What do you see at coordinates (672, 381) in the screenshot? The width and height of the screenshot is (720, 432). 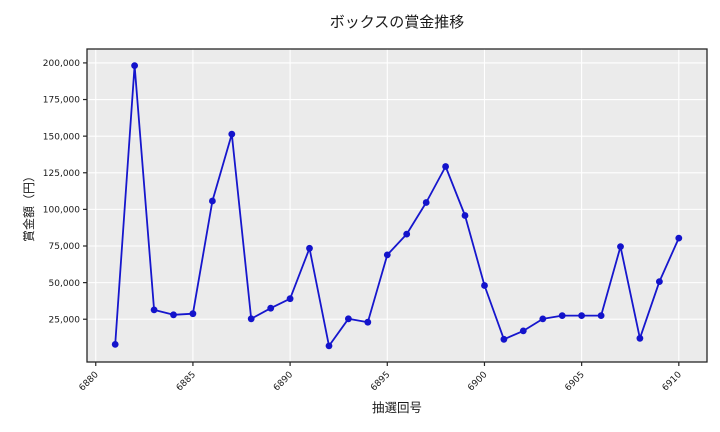 I see `x-tick-label: 6910` at bounding box center [672, 381].